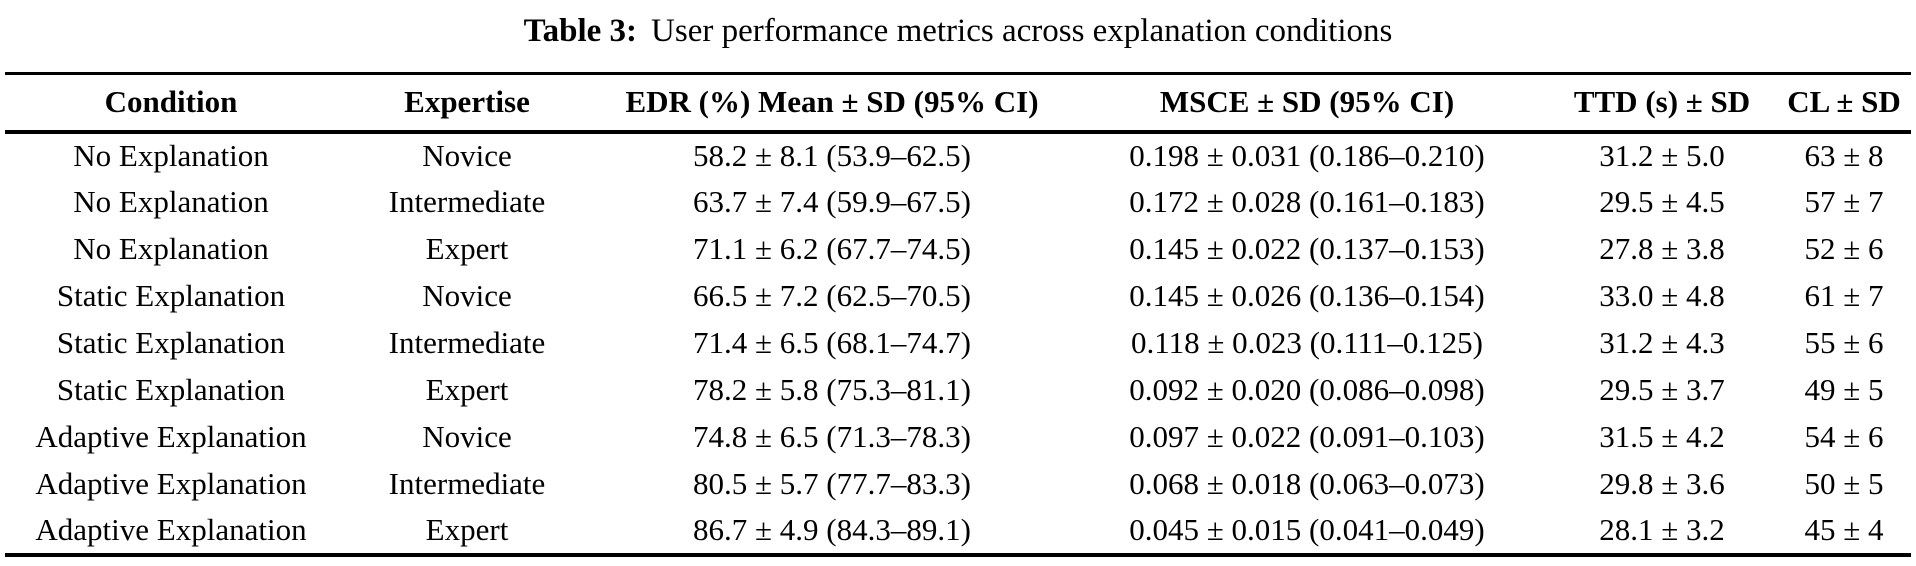 Image resolution: width=1916 pixels, height=566 pixels. Describe the element at coordinates (1844, 483) in the screenshot. I see `cell-cl: 50 ± 5` at that location.